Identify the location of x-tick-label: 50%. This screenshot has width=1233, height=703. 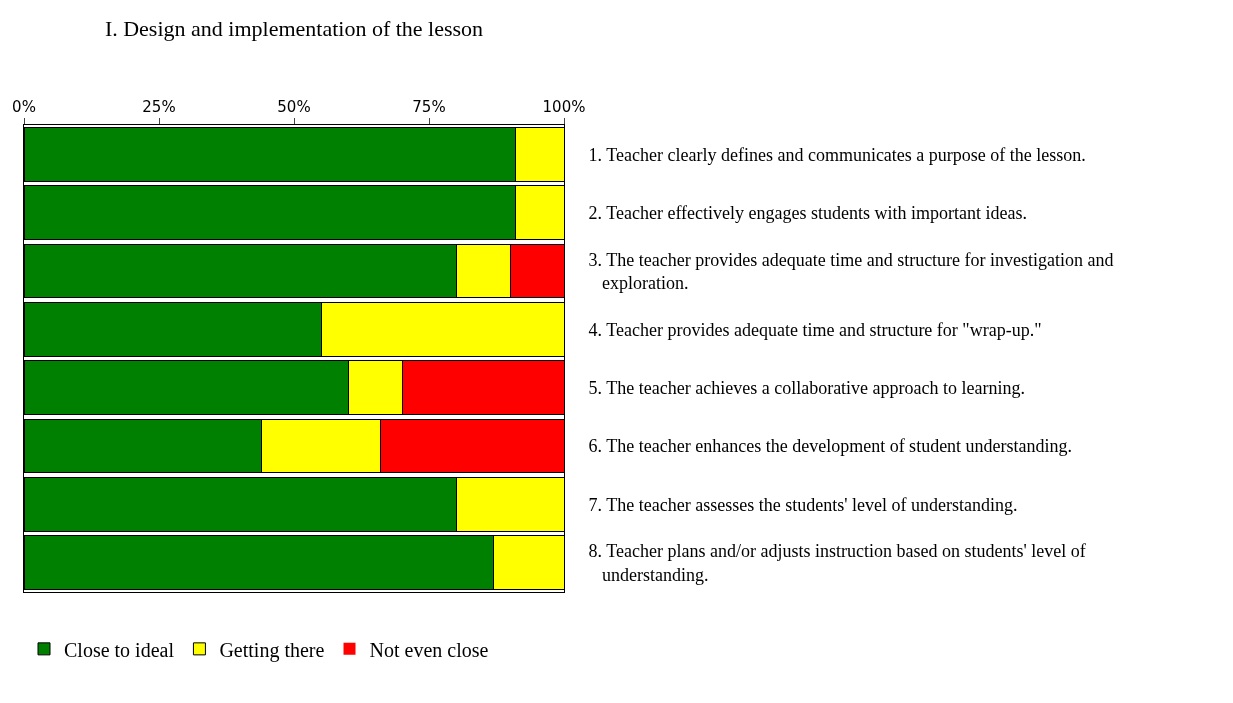
(294, 107).